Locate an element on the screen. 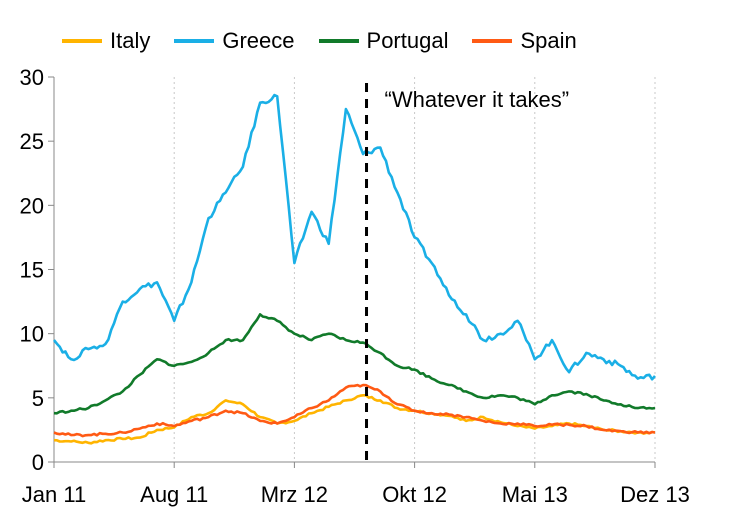 The width and height of the screenshot is (735, 513). y-tick-label-6: 30 is located at coordinates (32, 77).